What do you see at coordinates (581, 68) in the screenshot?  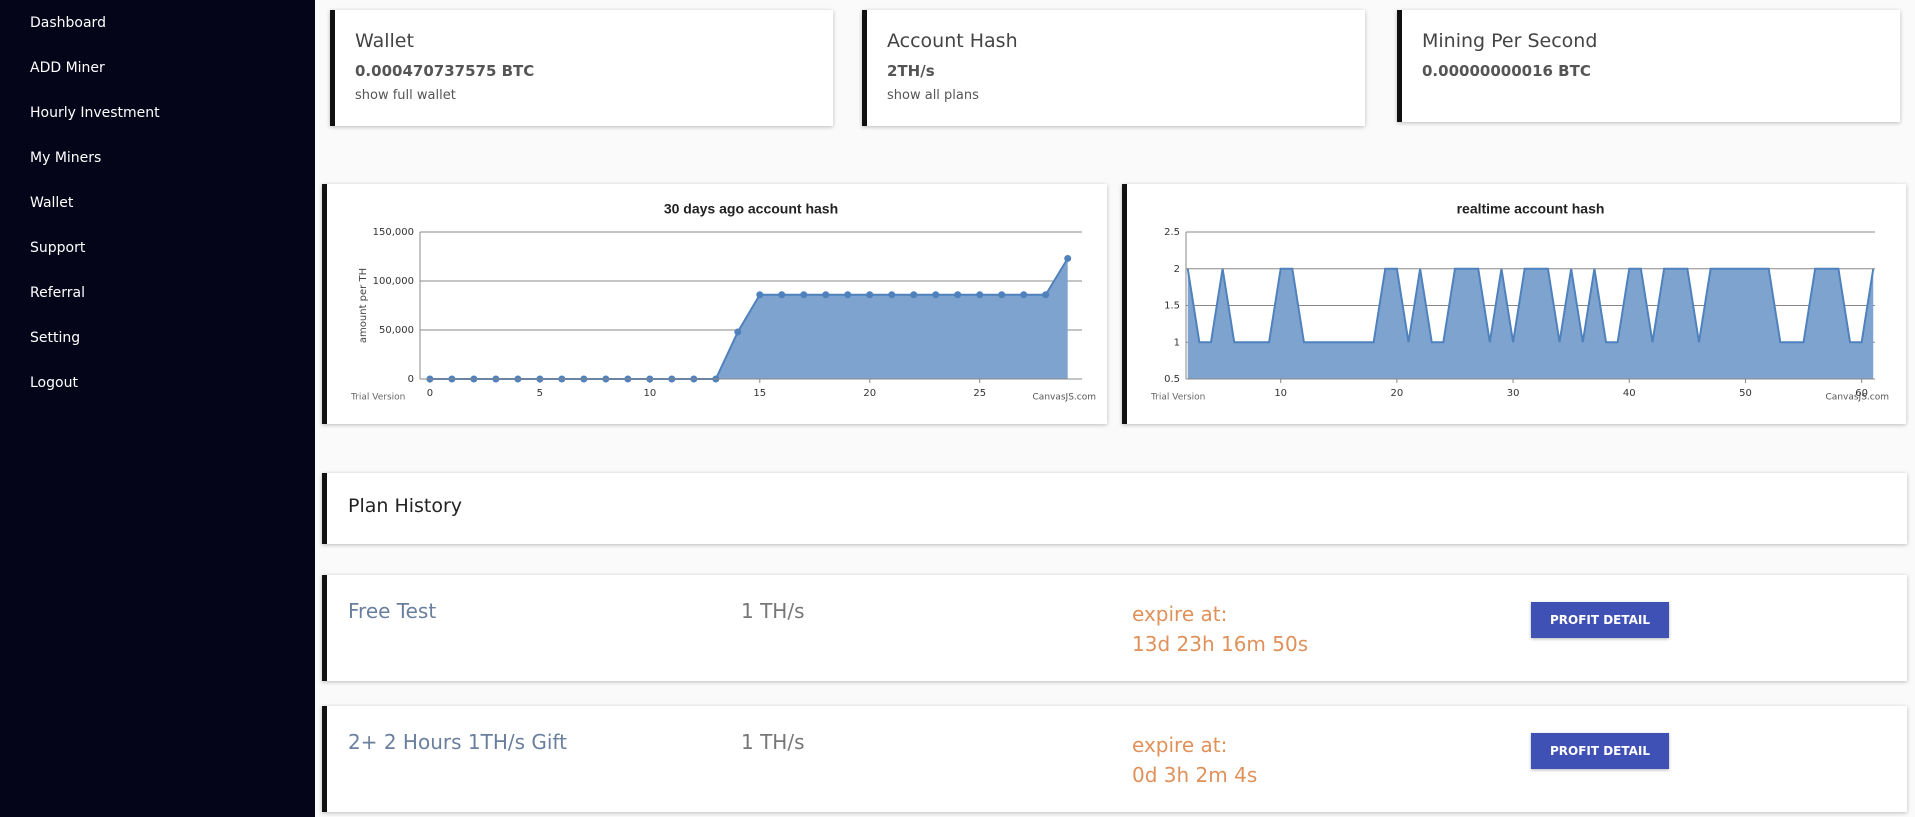 I see `stat-card: Wallet 0.000470737575 BTC show full wallet` at bounding box center [581, 68].